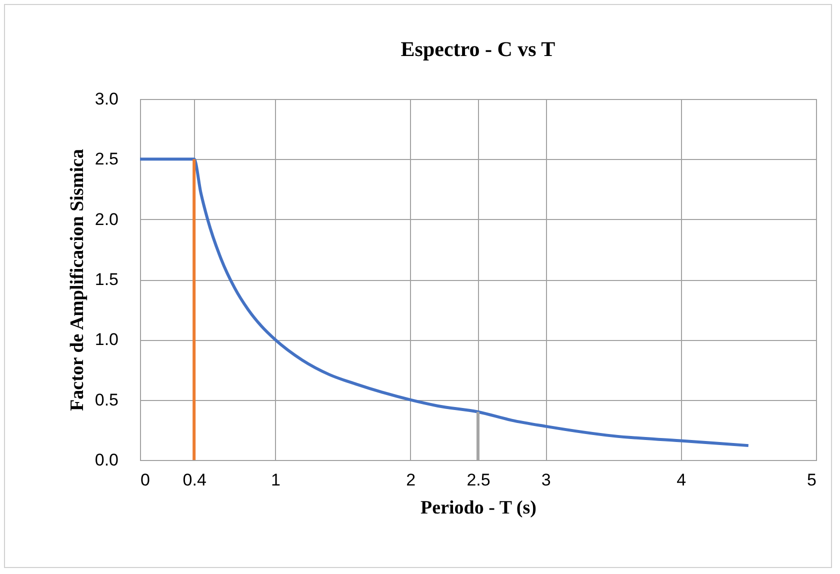 The width and height of the screenshot is (840, 574). Describe the element at coordinates (106, 219) in the screenshot. I see `y-tick-label: 2.0` at that location.